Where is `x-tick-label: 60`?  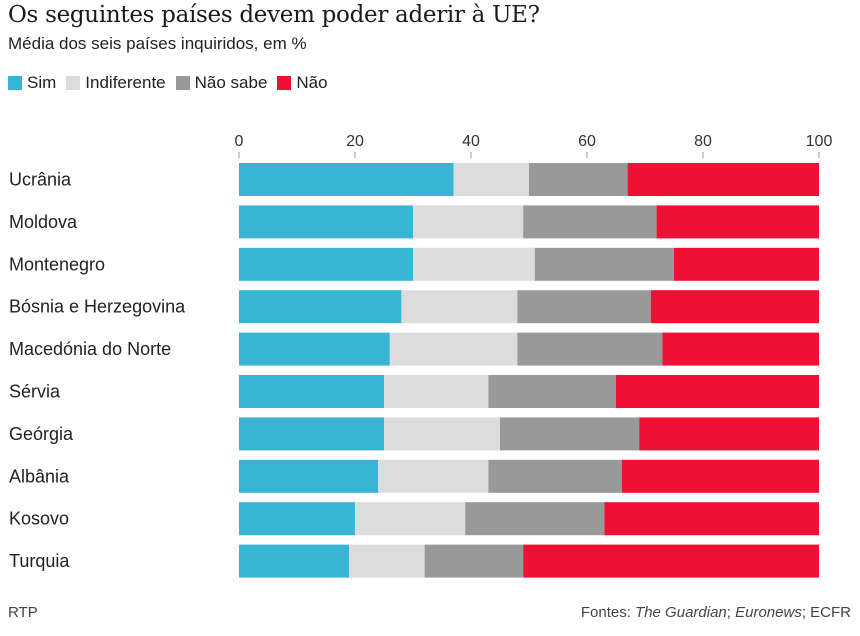 x-tick-label: 60 is located at coordinates (587, 141).